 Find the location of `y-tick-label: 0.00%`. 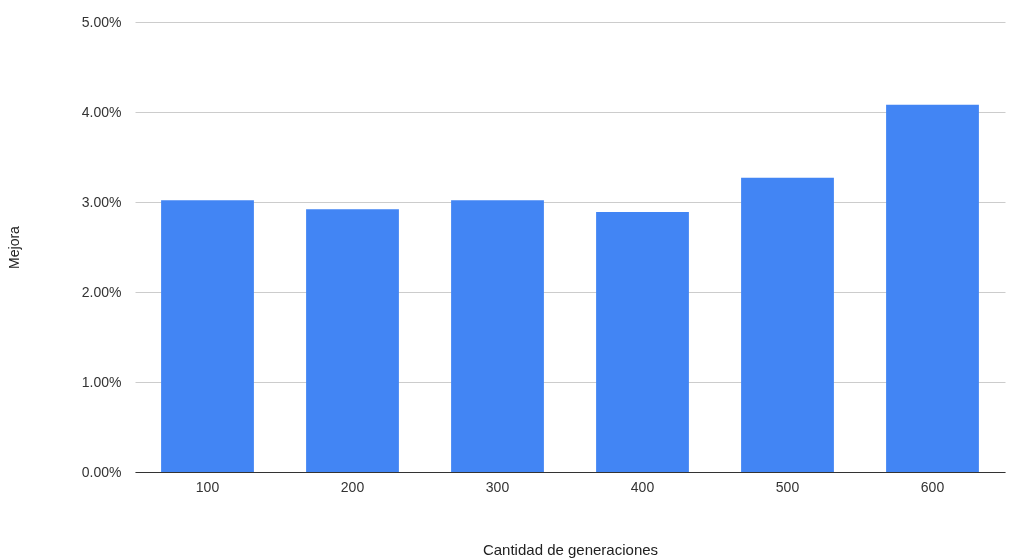

y-tick-label: 0.00% is located at coordinates (101, 471).